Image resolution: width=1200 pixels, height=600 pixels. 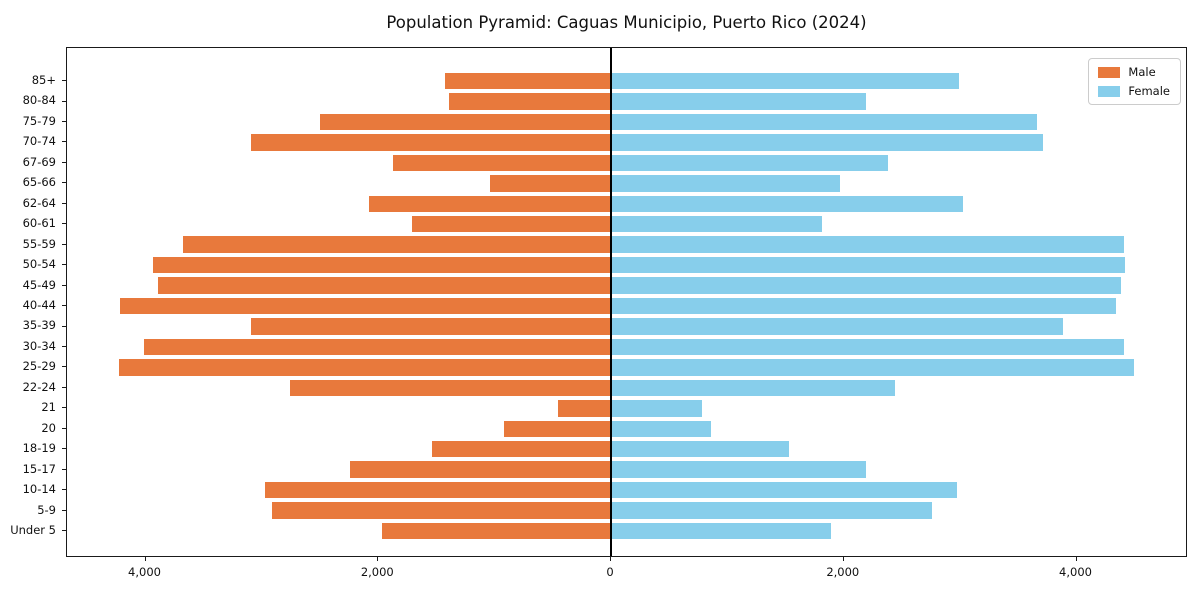 I want to click on y-axis-label: 75-79, so click(x=39, y=120).